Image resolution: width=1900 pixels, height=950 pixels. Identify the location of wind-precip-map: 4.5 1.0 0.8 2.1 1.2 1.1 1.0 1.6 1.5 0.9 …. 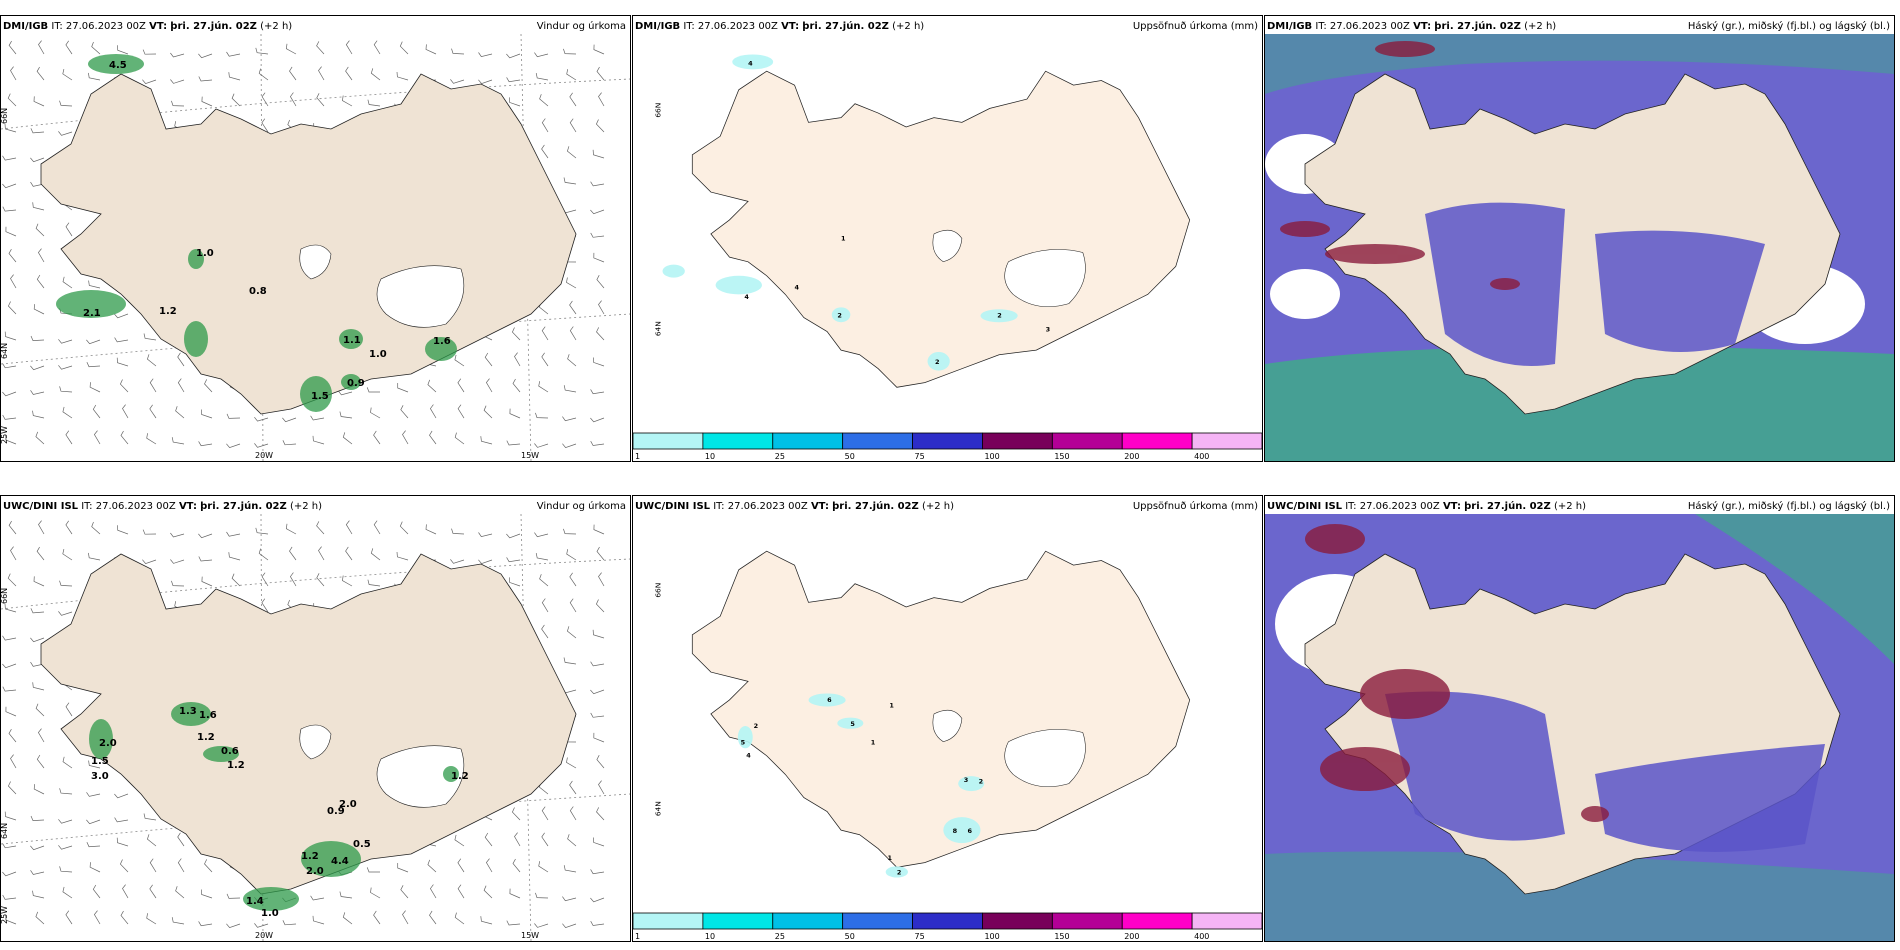
(315, 247).